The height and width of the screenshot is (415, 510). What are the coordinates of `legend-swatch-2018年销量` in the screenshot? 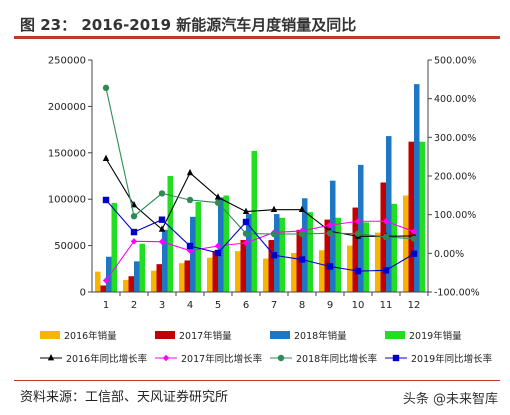 It's located at (280, 335).